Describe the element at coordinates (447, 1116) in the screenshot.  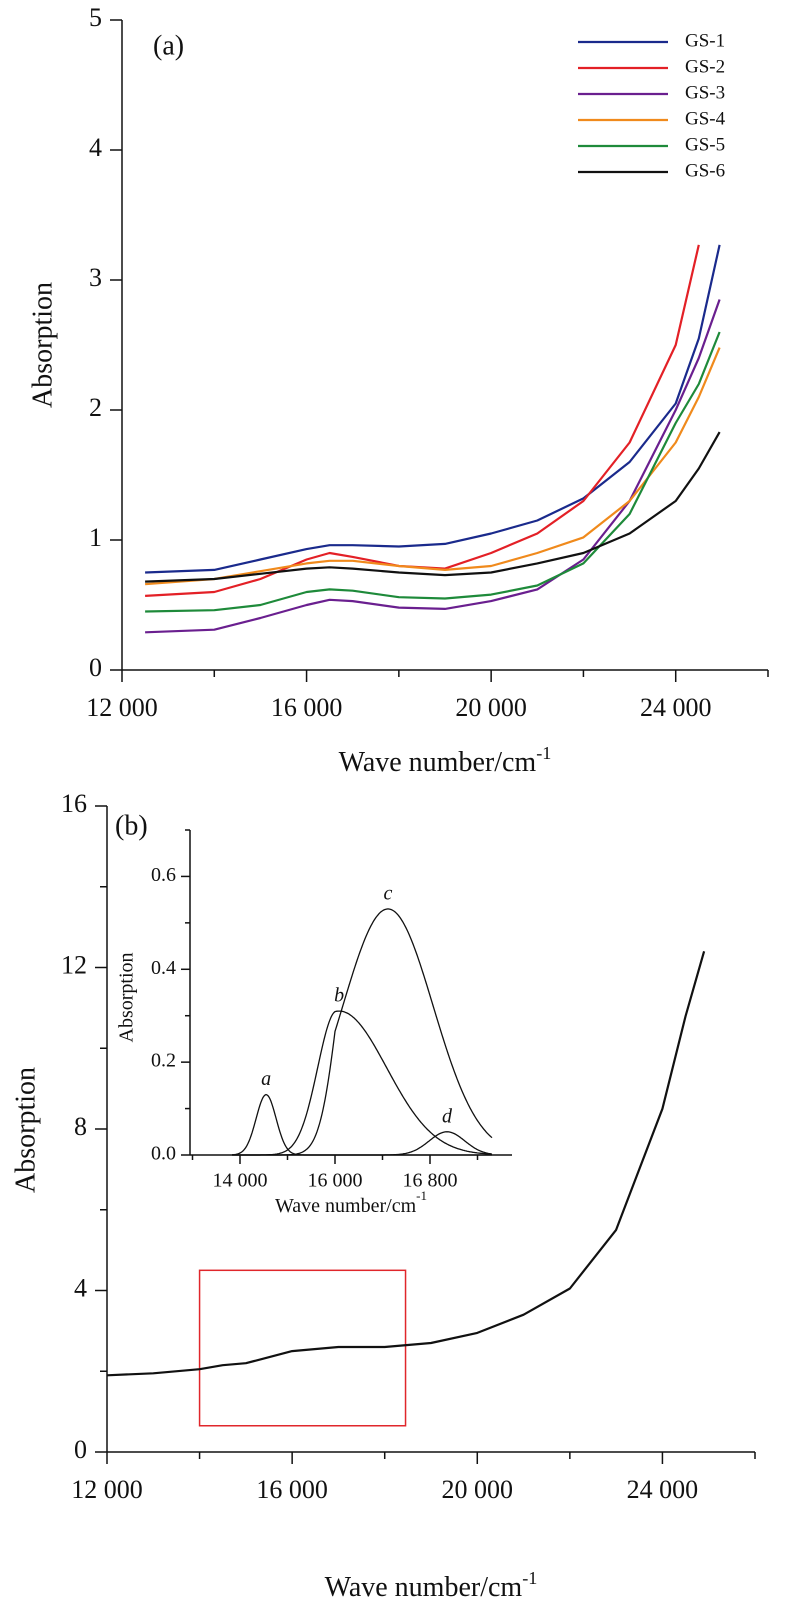
I see `peak-label: d` at that location.